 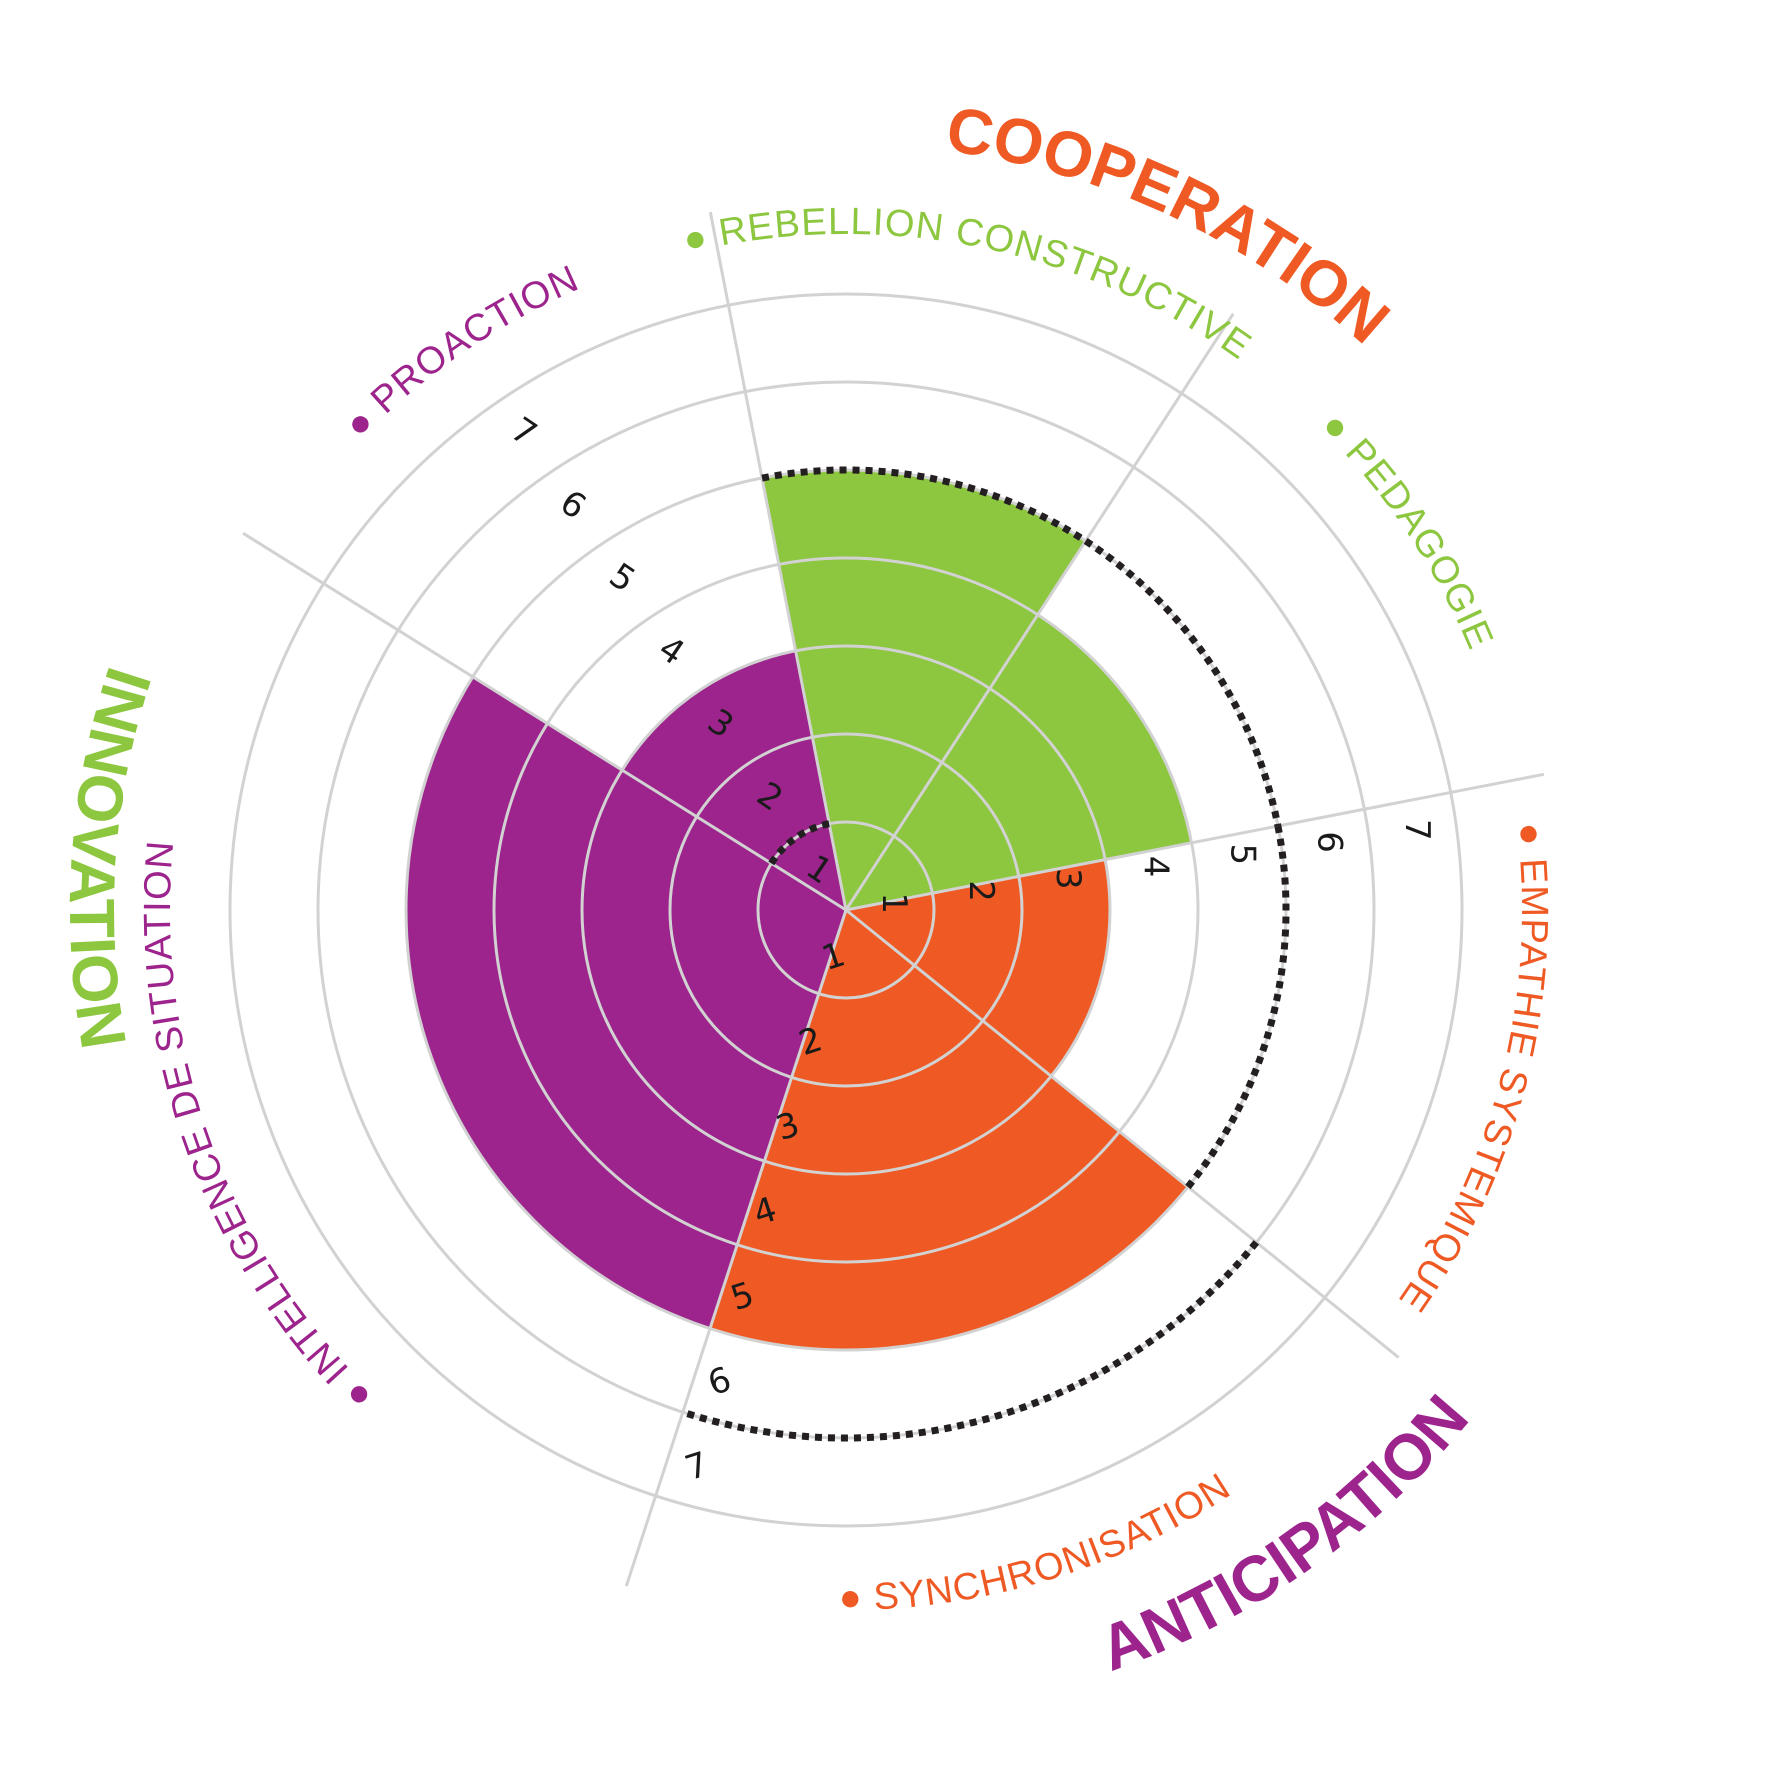 I want to click on tick-label-0-7: 7, so click(x=1417, y=830).